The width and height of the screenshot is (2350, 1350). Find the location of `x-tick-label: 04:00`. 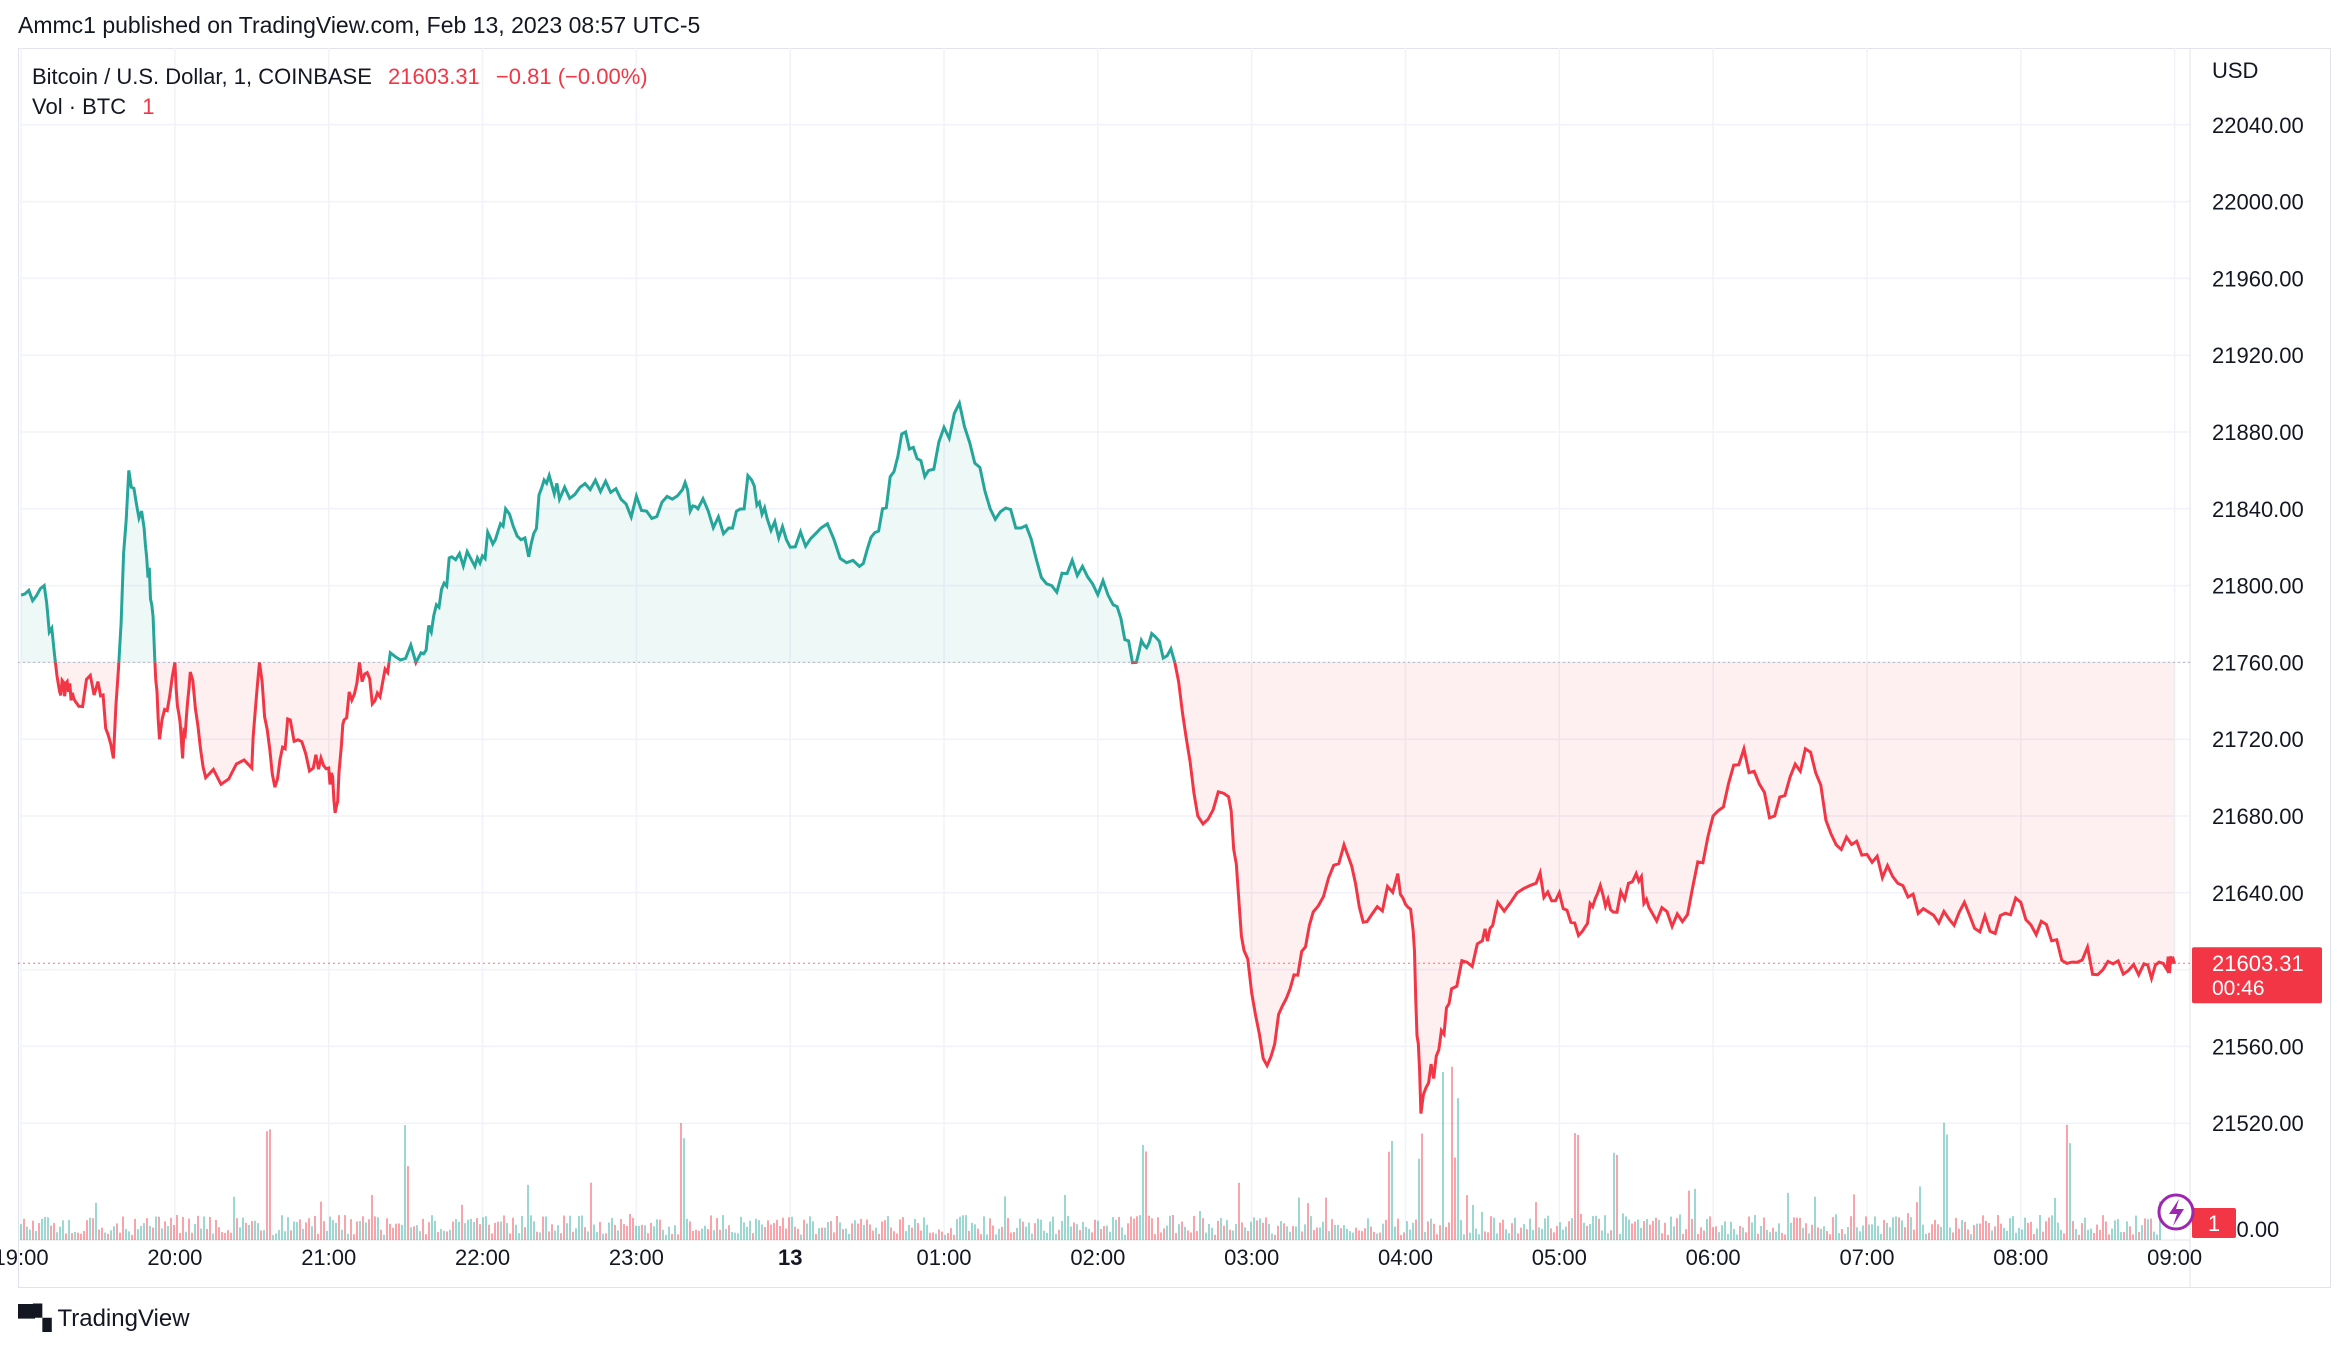

x-tick-label: 04:00 is located at coordinates (1405, 1257).